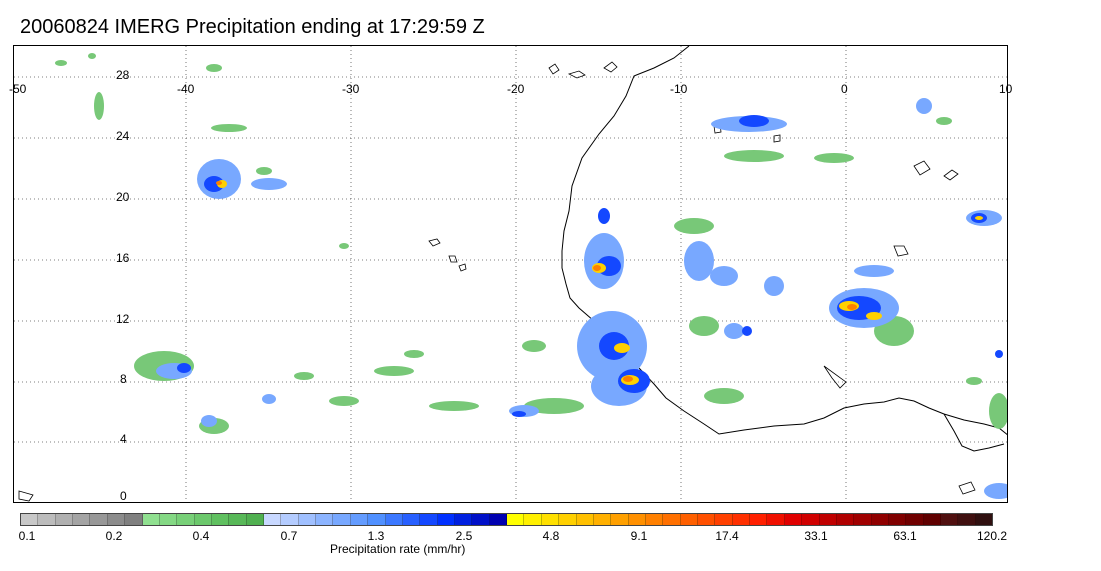 The height and width of the screenshot is (571, 1101). I want to click on lon-label-10: 10, so click(1006, 89).